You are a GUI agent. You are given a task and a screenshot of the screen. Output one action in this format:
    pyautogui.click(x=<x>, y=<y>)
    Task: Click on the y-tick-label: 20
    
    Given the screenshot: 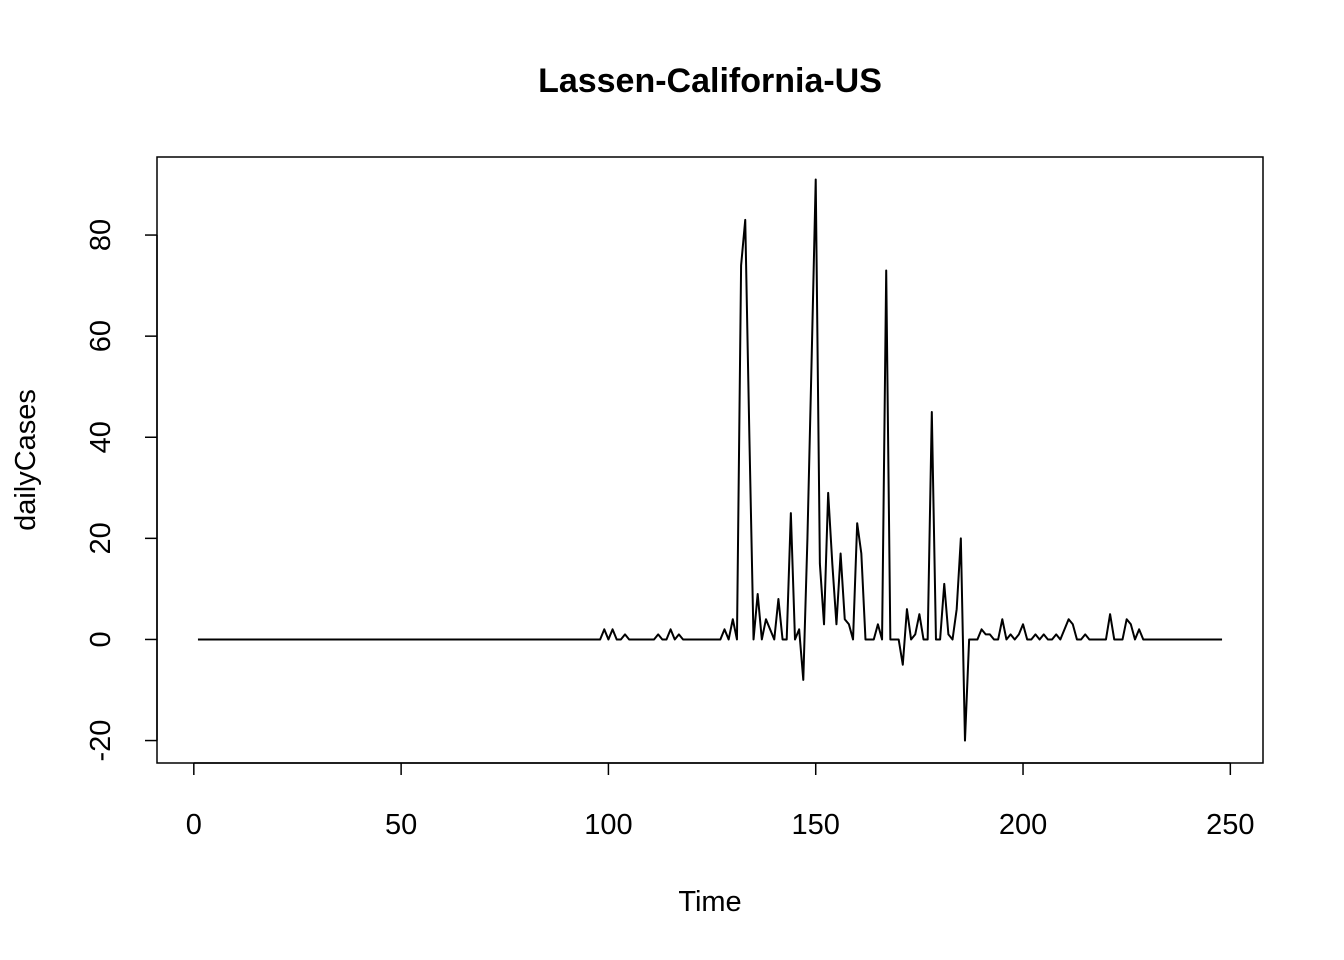 What is the action you would take?
    pyautogui.click(x=101, y=538)
    